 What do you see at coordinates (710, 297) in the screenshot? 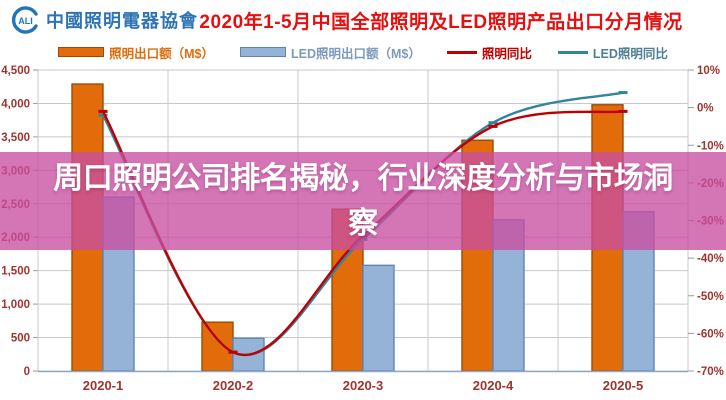
I see `right-axis-tick-label: -50%` at bounding box center [710, 297].